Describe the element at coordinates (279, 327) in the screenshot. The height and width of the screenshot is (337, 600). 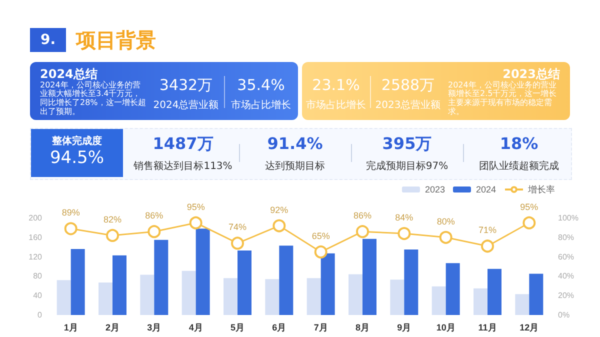
I see `x-tick-label: 6月` at that location.